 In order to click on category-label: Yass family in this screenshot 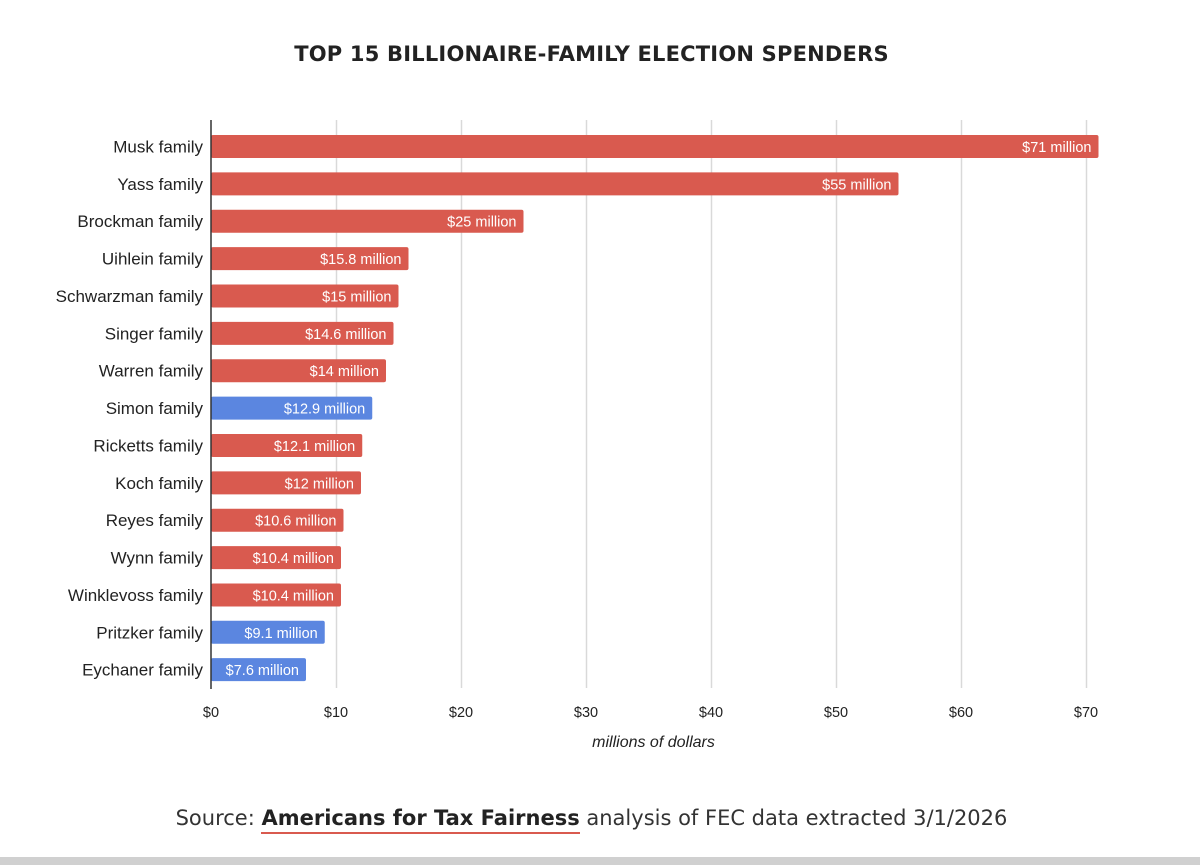, I will do `click(160, 184)`.